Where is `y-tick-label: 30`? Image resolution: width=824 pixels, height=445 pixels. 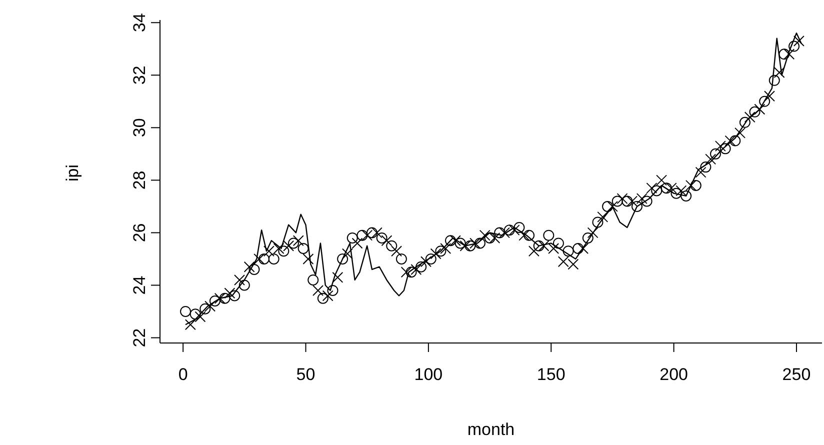
y-tick-label: 30 is located at coordinates (139, 128).